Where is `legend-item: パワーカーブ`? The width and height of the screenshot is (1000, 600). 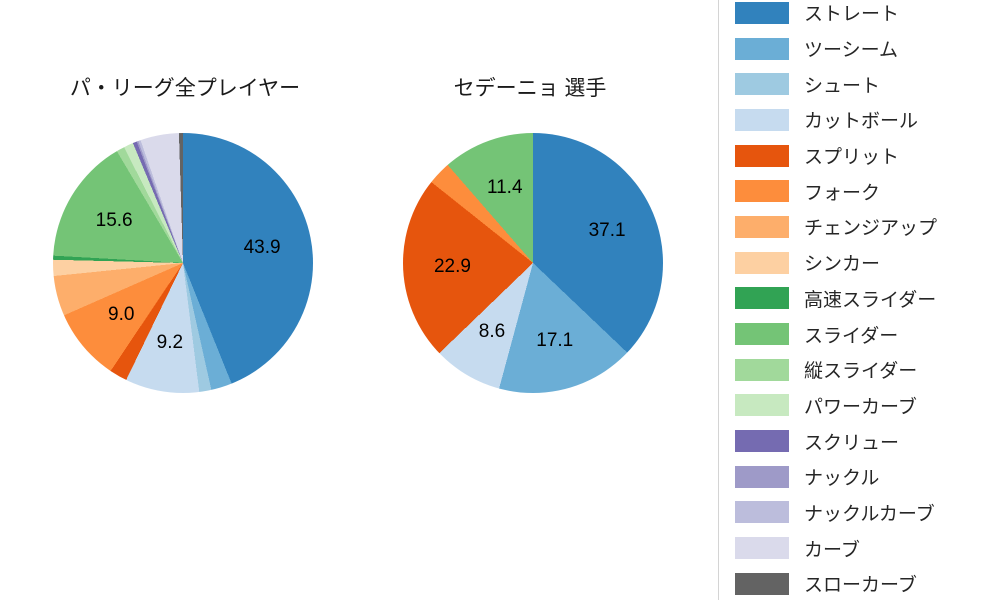 legend-item: パワーカーブ is located at coordinates (867, 406).